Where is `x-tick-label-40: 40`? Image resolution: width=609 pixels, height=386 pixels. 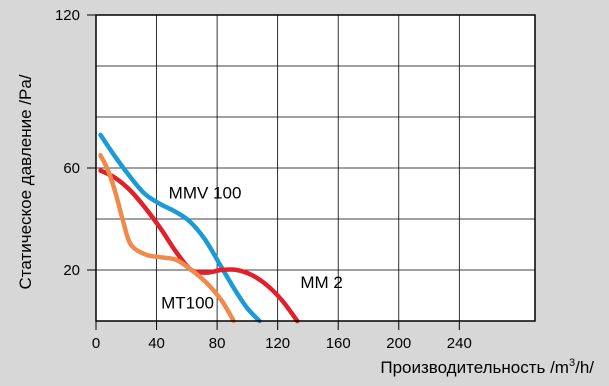
x-tick-label-40: 40 is located at coordinates (156, 343).